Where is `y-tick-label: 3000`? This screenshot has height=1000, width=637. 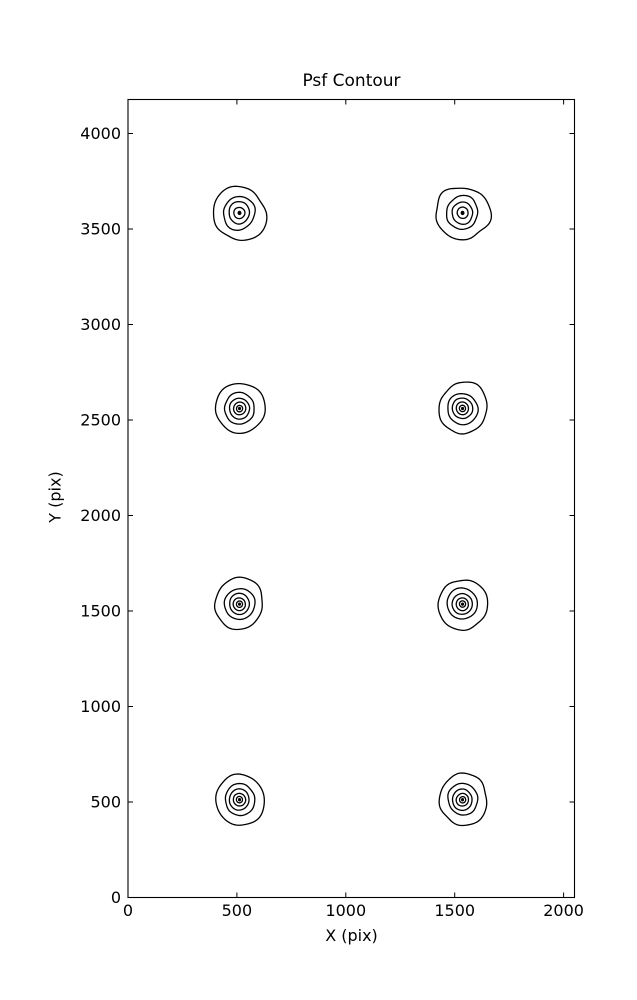
y-tick-label: 3000 is located at coordinates (100, 324).